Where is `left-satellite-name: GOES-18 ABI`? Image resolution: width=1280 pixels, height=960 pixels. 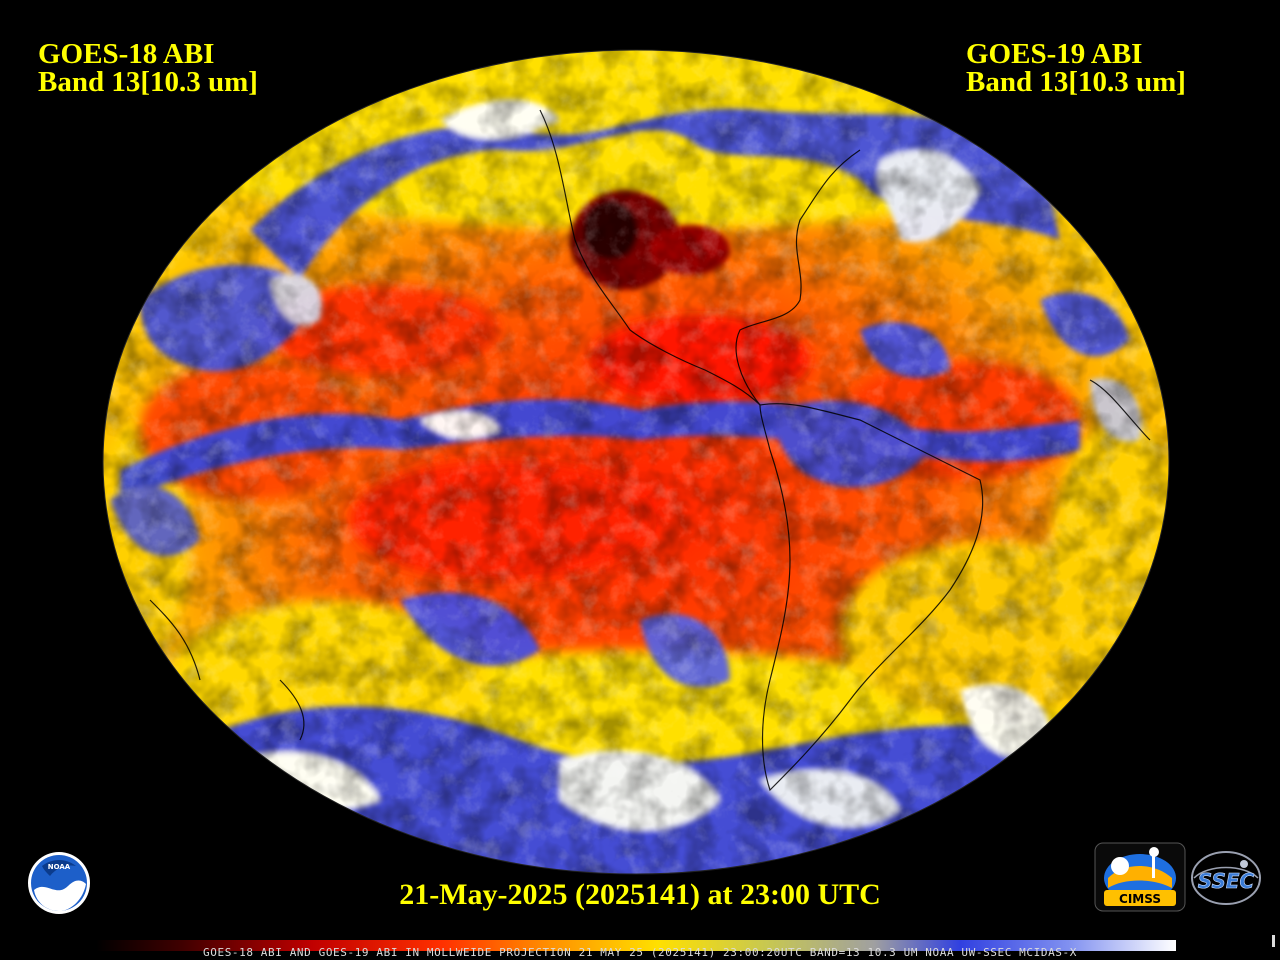
left-satellite-name: GOES-18 ABI is located at coordinates (126, 54).